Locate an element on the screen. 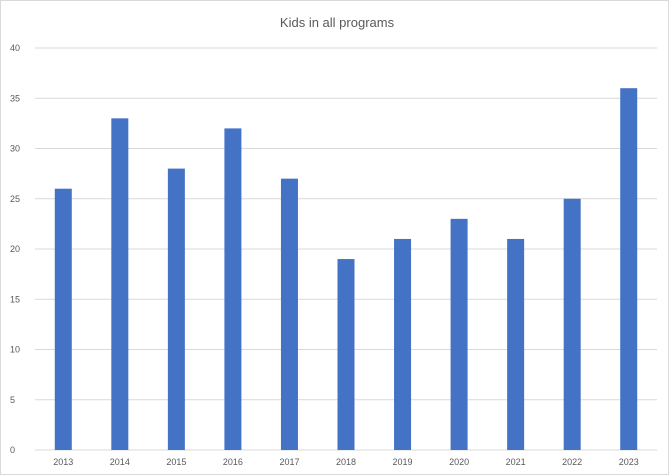  bar-2020 is located at coordinates (459, 334).